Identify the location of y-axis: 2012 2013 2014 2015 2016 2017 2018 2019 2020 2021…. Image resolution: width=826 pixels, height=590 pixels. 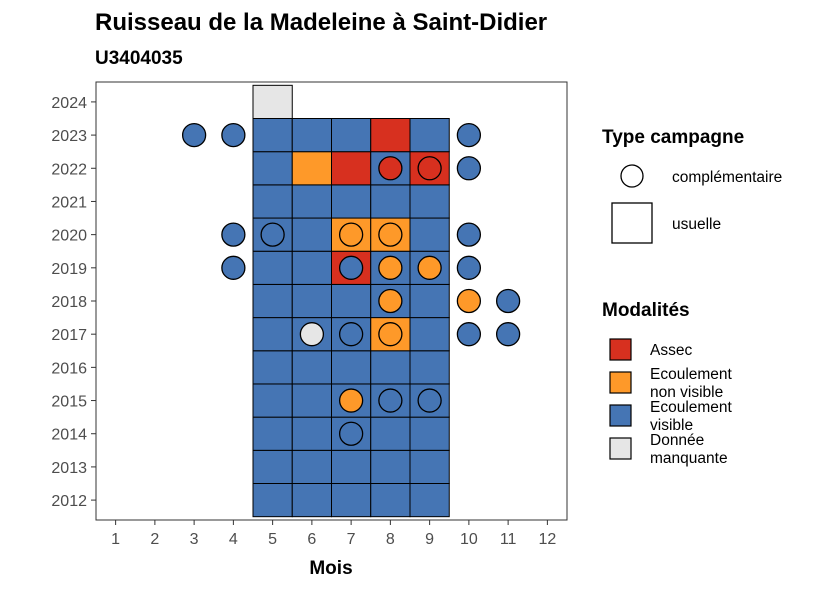
(73, 302).